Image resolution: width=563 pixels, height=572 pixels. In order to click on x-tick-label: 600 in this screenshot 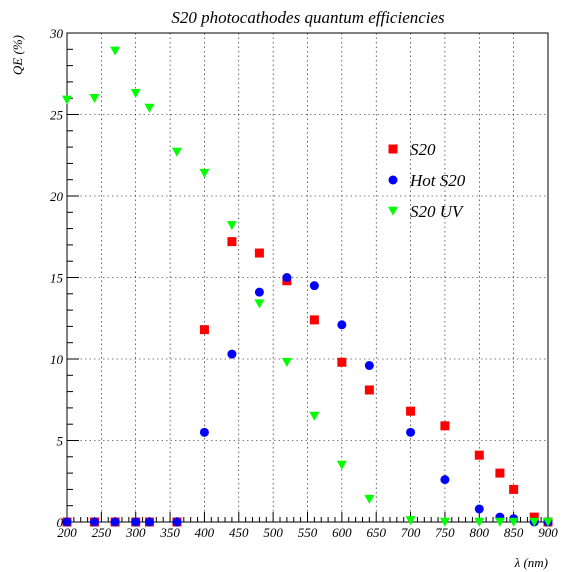, I will do `click(342, 532)`.